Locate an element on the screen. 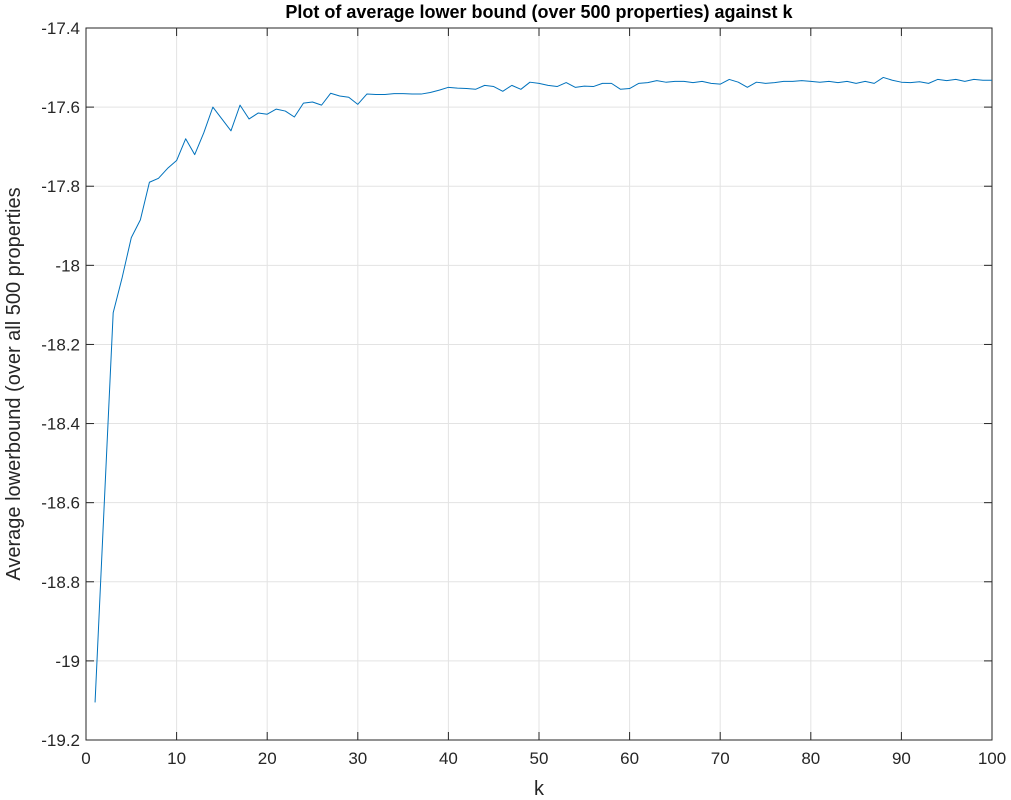 The width and height of the screenshot is (1011, 800). y-tick-label: -18 is located at coordinates (67, 265).